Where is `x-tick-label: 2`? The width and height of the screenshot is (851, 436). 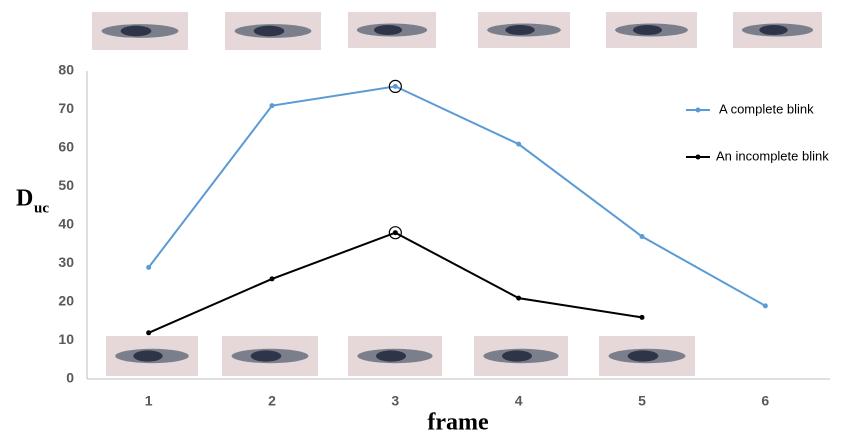 x-tick-label: 2 is located at coordinates (272, 401).